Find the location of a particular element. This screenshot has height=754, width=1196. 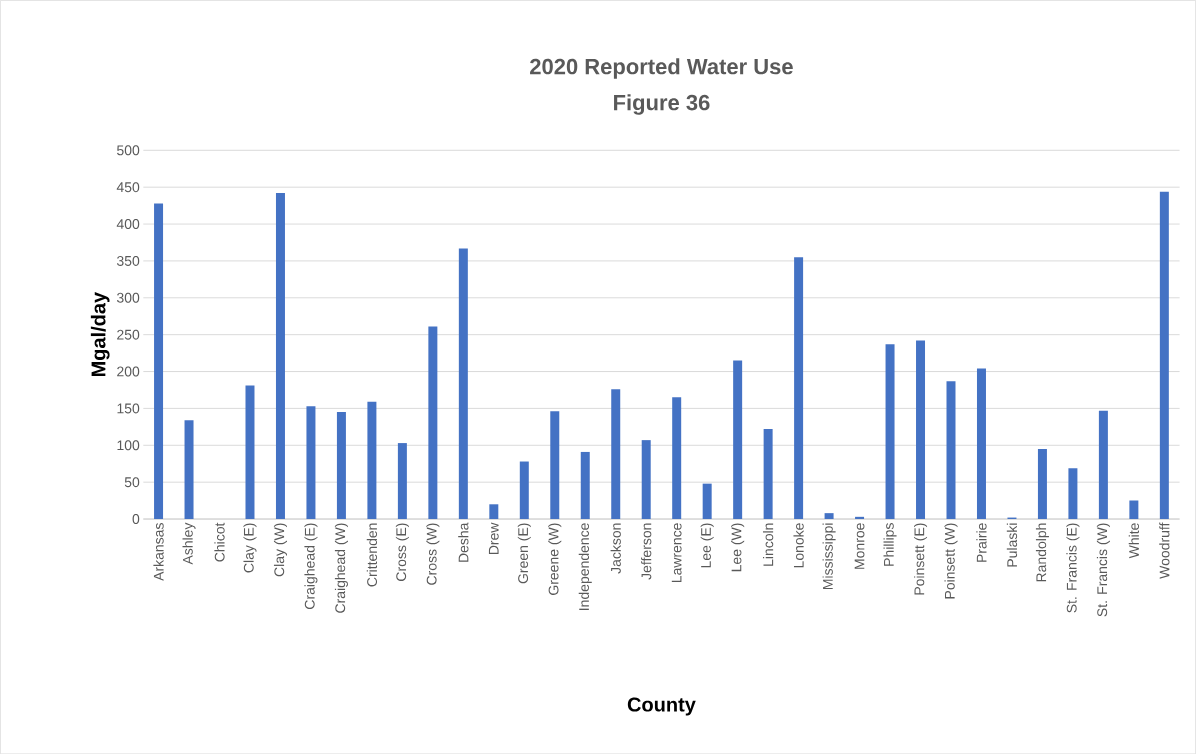

x-tick-label: Phillips is located at coordinates (890, 544).